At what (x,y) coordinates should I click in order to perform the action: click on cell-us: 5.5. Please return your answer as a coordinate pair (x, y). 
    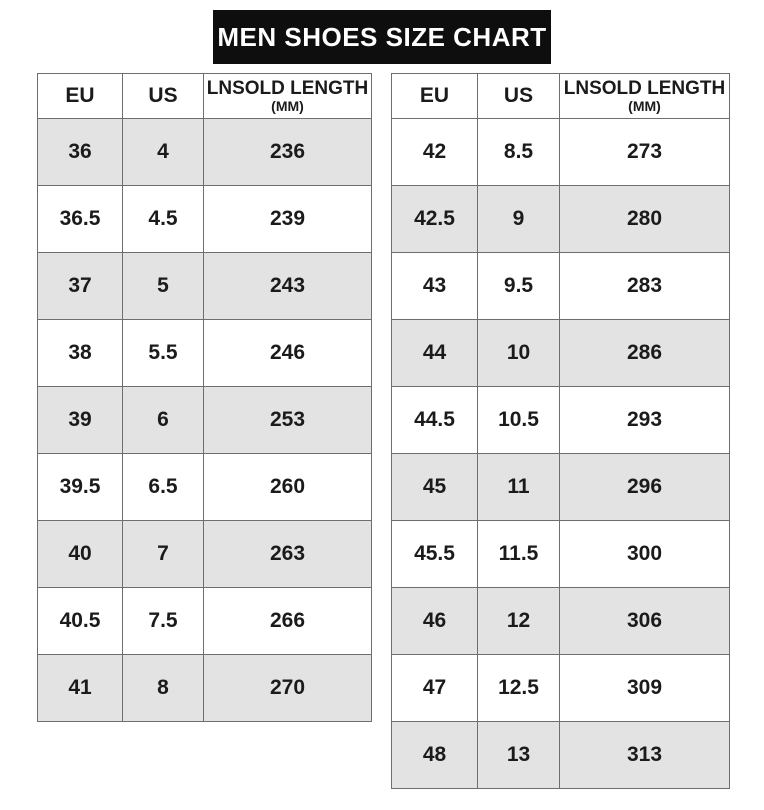
    Looking at the image, I should click on (163, 353).